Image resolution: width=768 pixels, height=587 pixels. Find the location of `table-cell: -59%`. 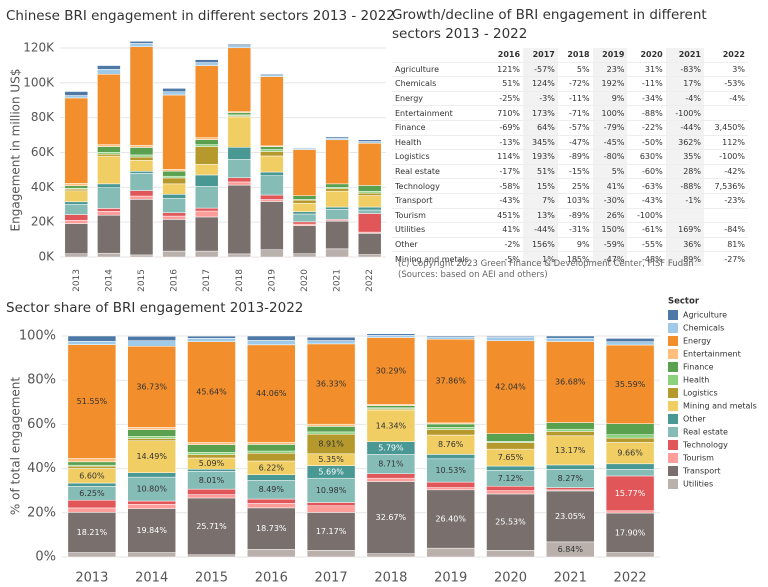

table-cell: -59% is located at coordinates (610, 244).